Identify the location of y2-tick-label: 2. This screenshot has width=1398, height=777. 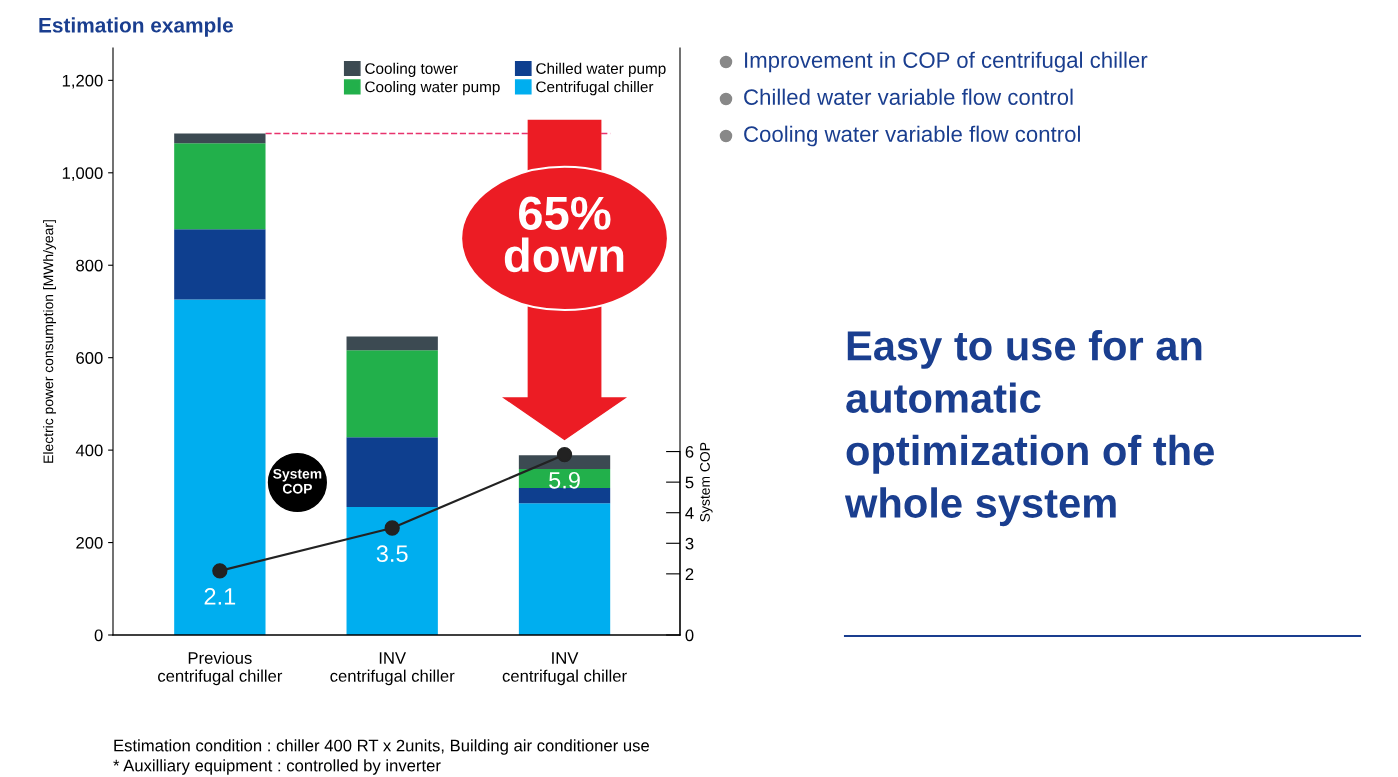
(689, 574).